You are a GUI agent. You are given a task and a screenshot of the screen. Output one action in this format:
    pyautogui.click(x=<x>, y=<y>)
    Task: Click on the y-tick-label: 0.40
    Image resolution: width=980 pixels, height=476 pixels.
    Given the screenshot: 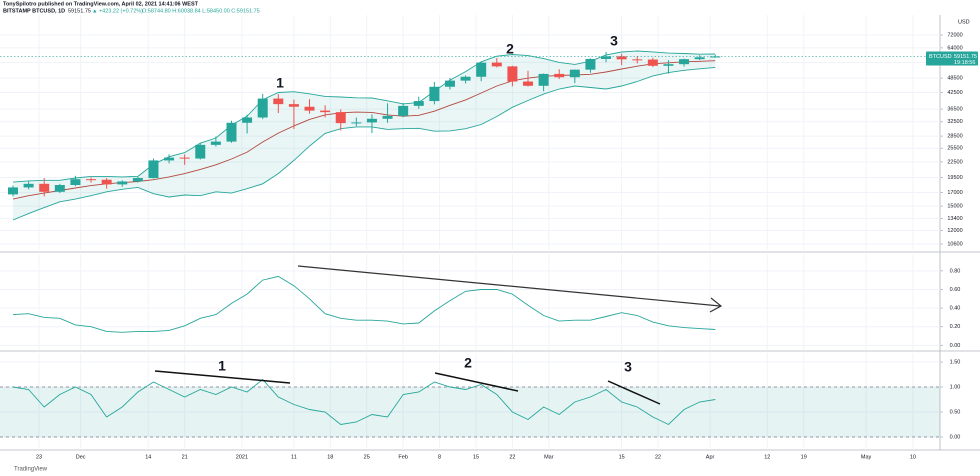 What is the action you would take?
    pyautogui.click(x=955, y=309)
    